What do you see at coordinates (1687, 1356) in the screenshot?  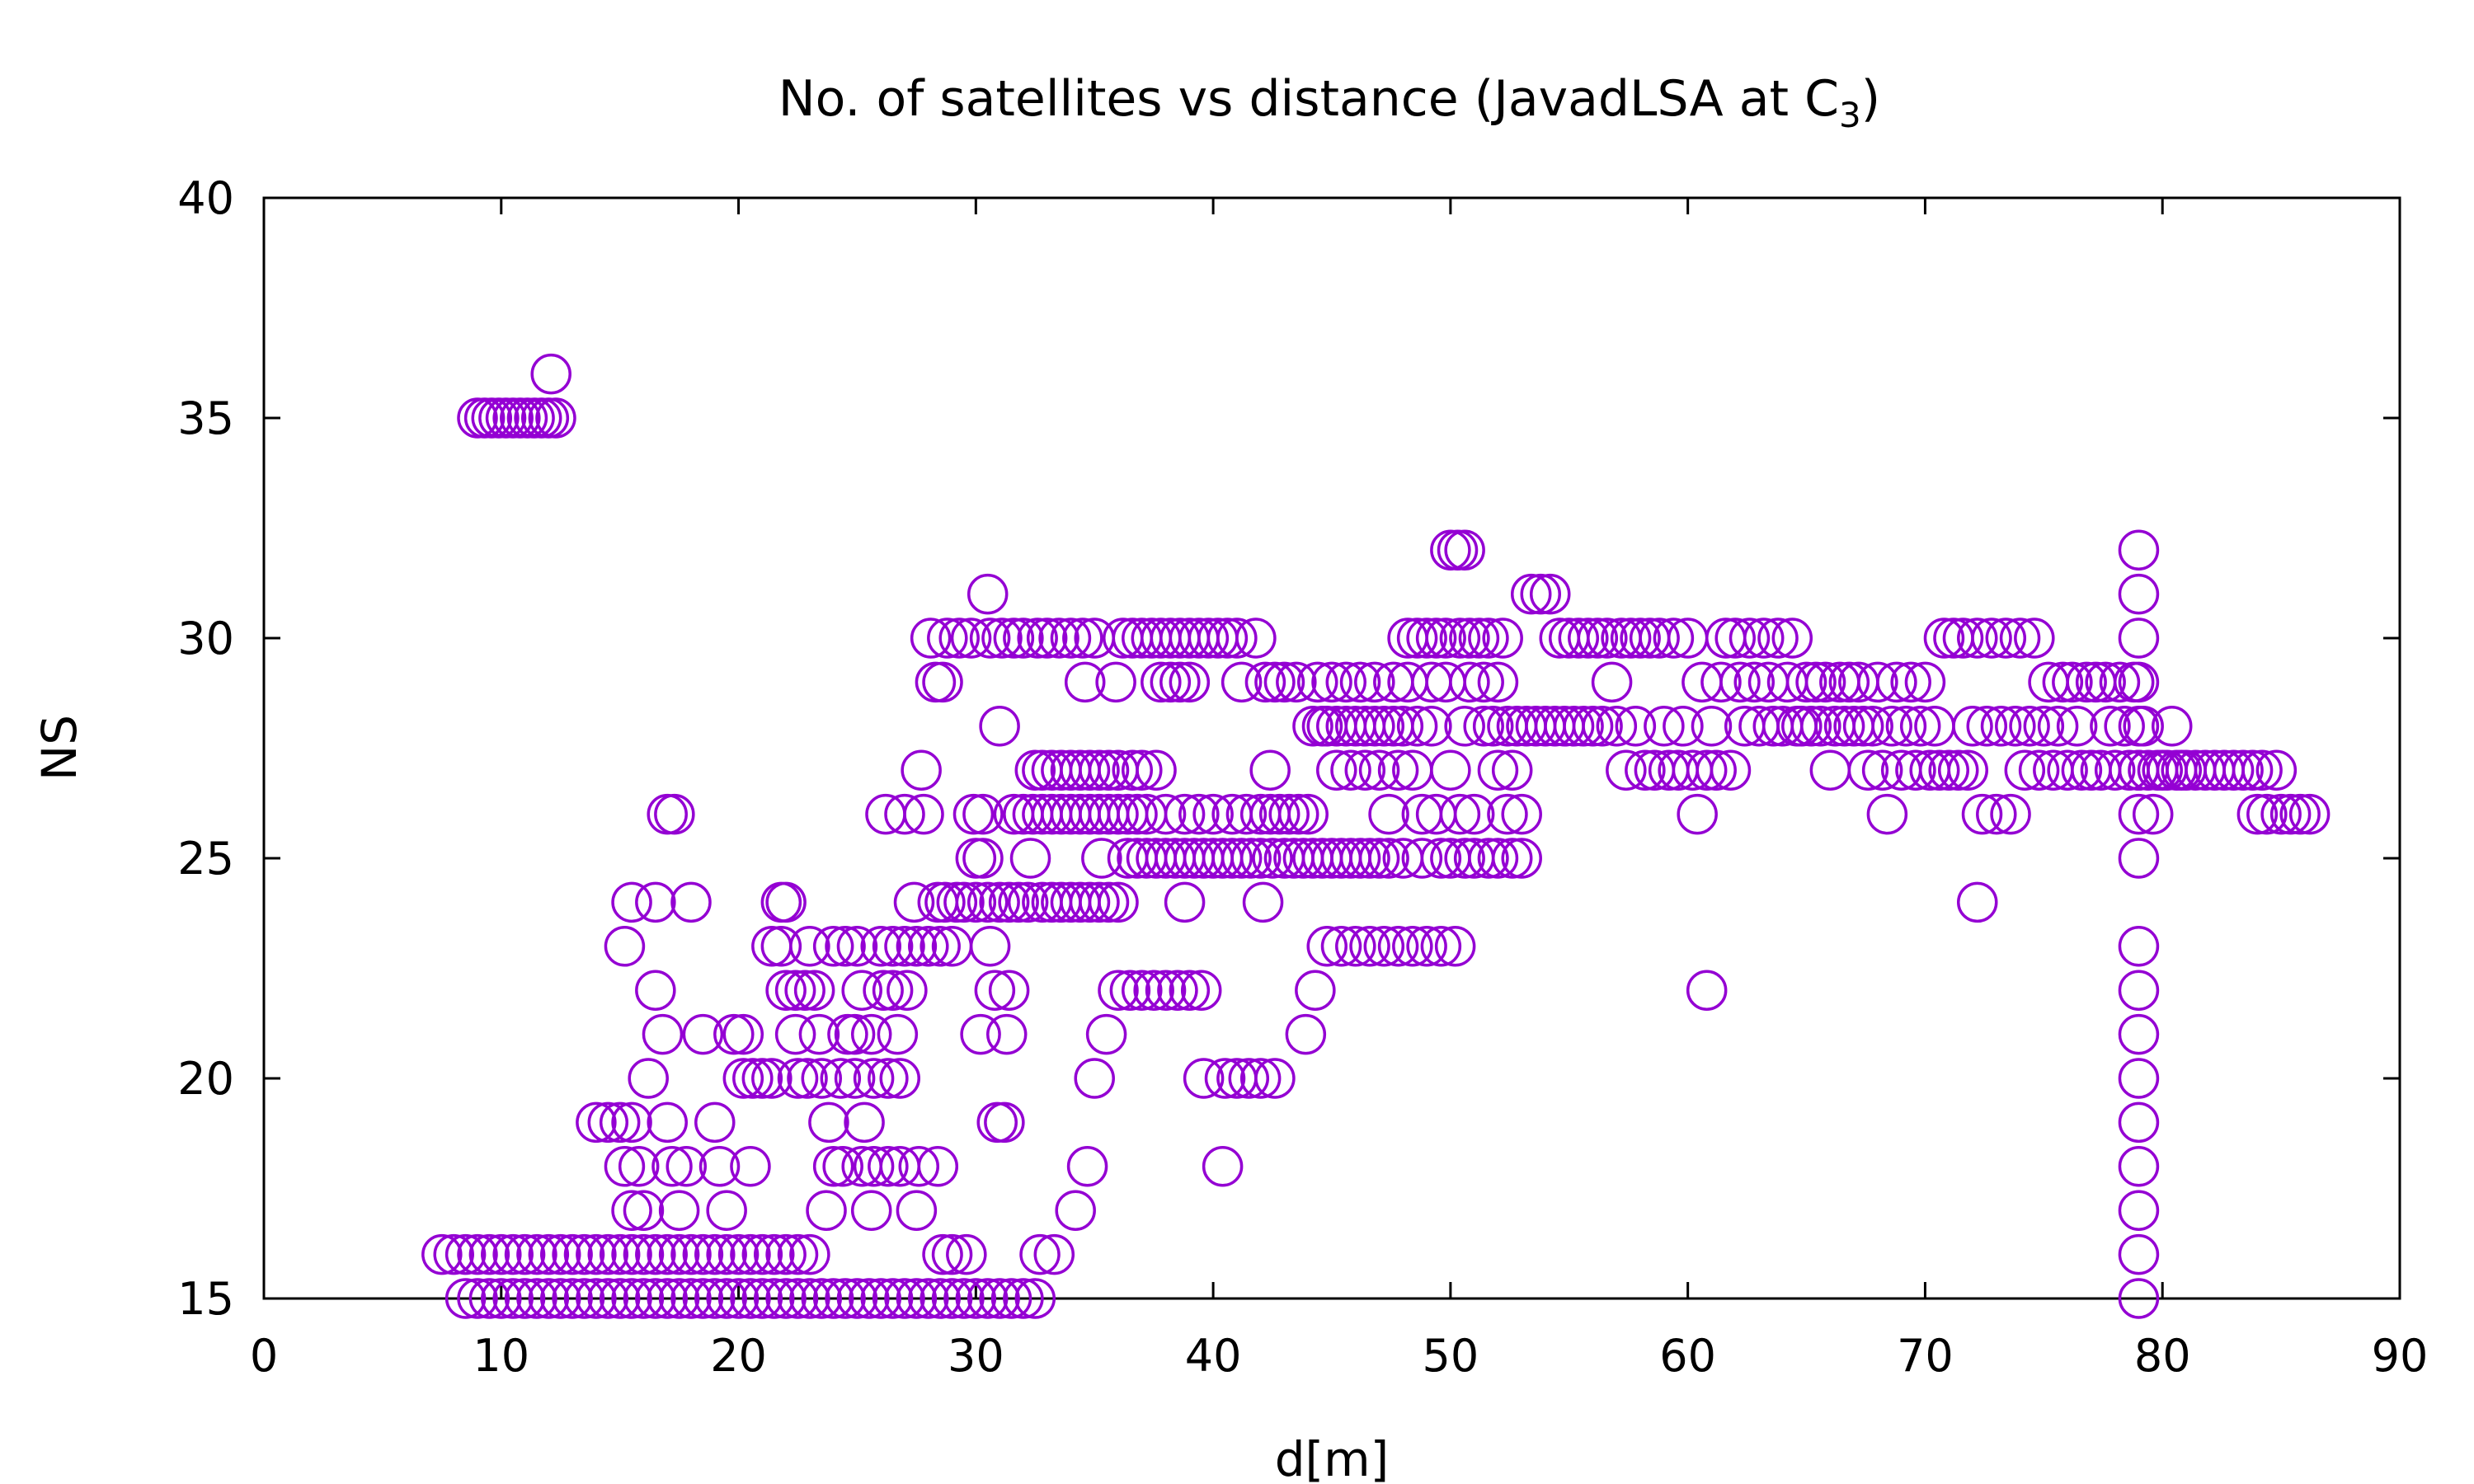 I see `x-tick-label: 60` at bounding box center [1687, 1356].